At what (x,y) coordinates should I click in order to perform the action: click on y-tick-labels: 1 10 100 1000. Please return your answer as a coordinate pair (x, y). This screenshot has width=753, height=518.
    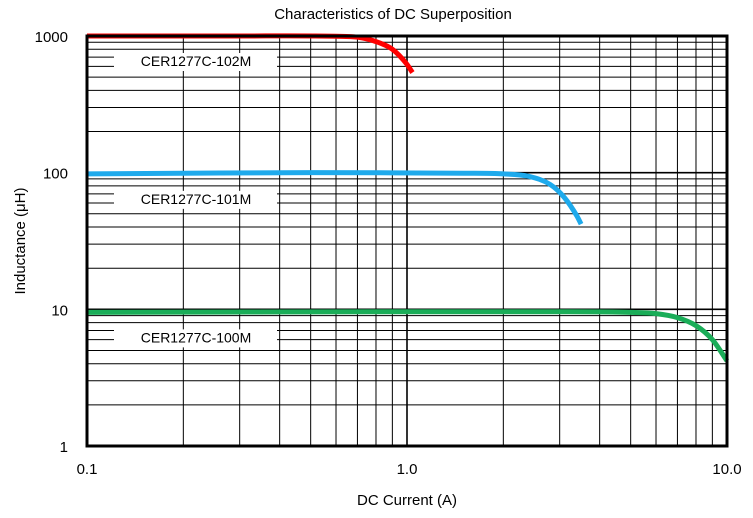
    Looking at the image, I should click on (51, 242).